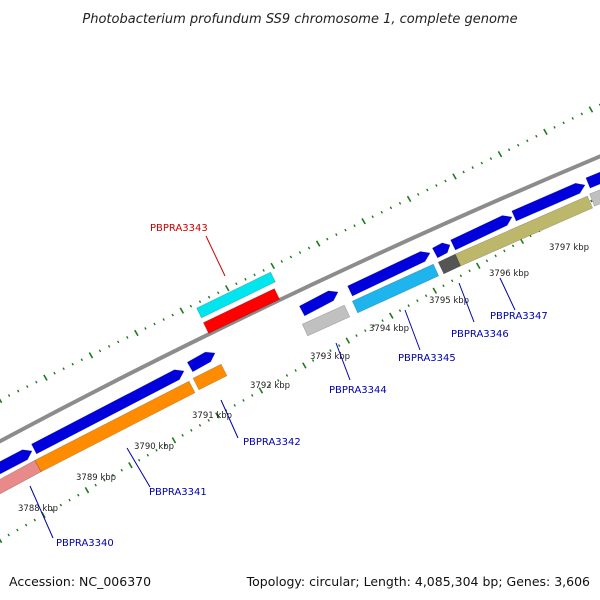 This screenshot has height=600, width=600. Describe the element at coordinates (389, 329) in the screenshot. I see `kbp-scale-label: 3794 kbp` at that location.